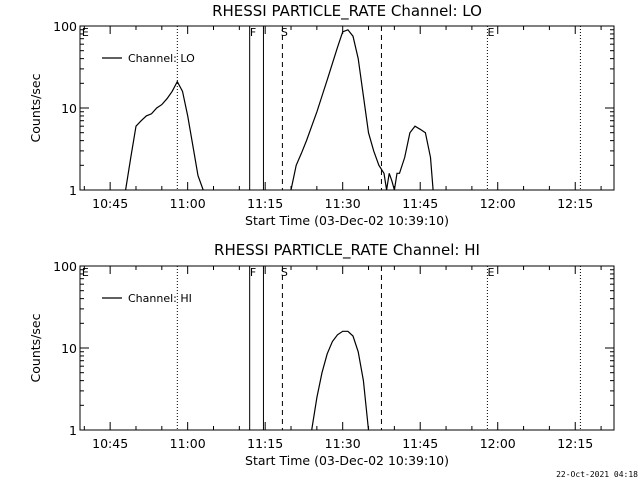 The width and height of the screenshot is (640, 480). I want to click on panel-2-y-tick-label: 100, so click(65, 266).